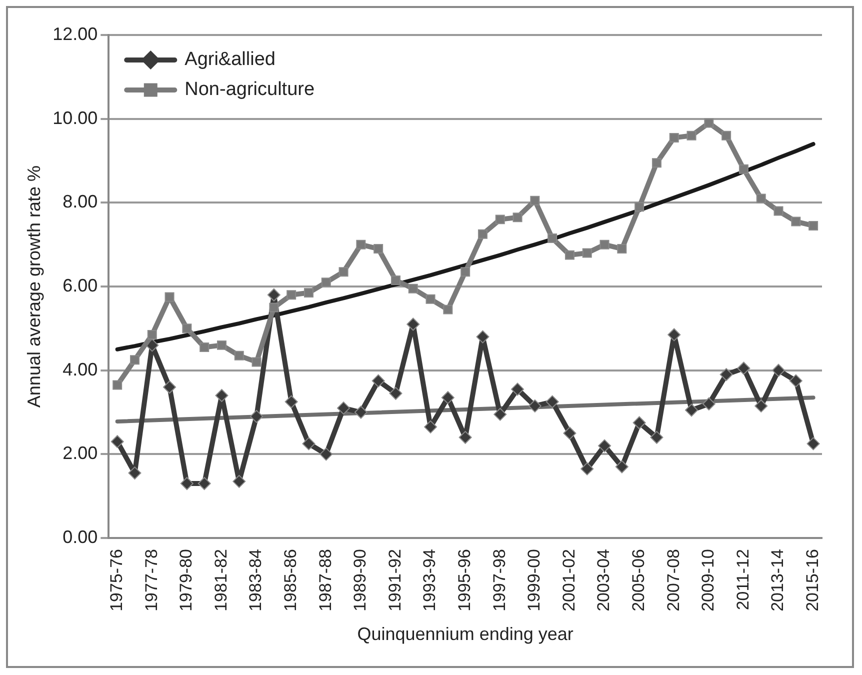  I want to click on x-tick-label: 2011-12, so click(742, 579).